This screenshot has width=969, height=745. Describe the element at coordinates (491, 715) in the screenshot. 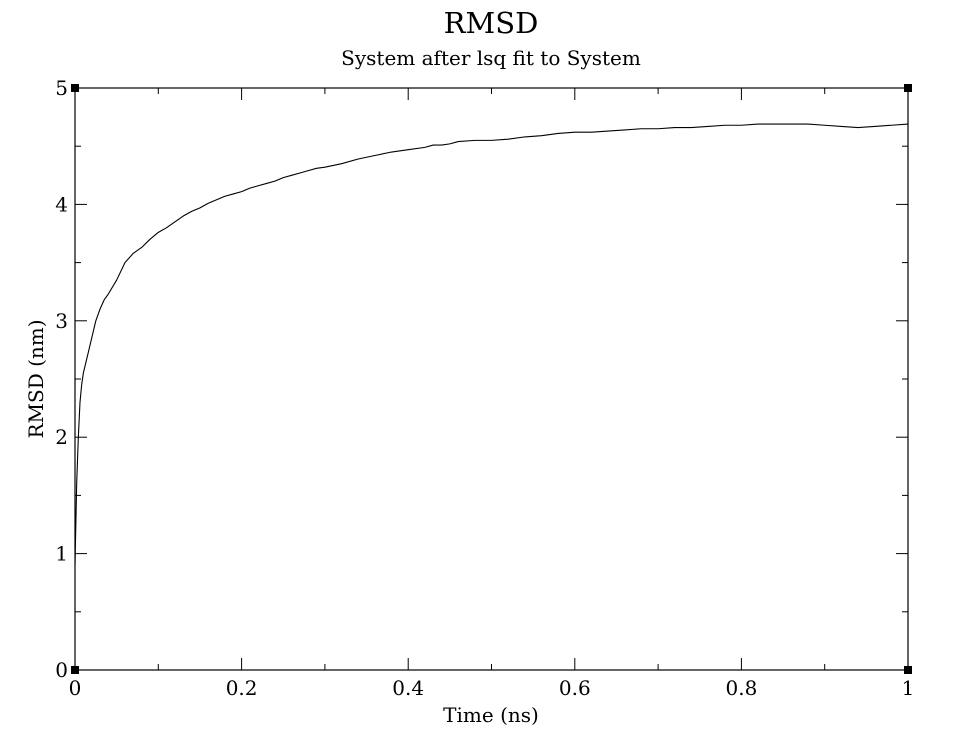

I see `x-axis-label: Time (ns)` at that location.